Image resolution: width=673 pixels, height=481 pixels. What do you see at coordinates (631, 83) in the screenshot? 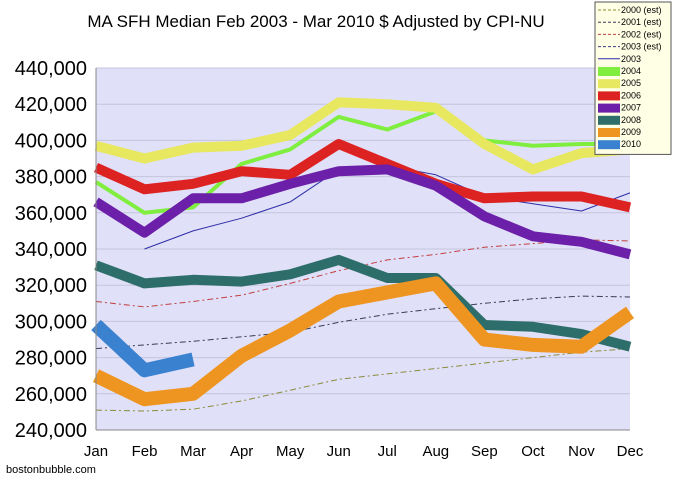
I see `legend-label: 2005` at bounding box center [631, 83].